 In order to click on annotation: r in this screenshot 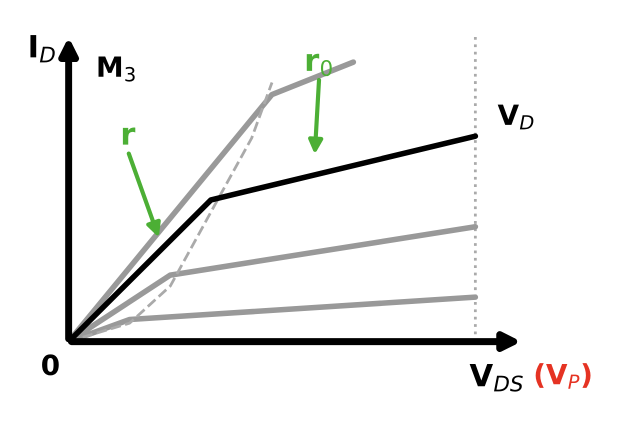, I will do `click(129, 136)`.